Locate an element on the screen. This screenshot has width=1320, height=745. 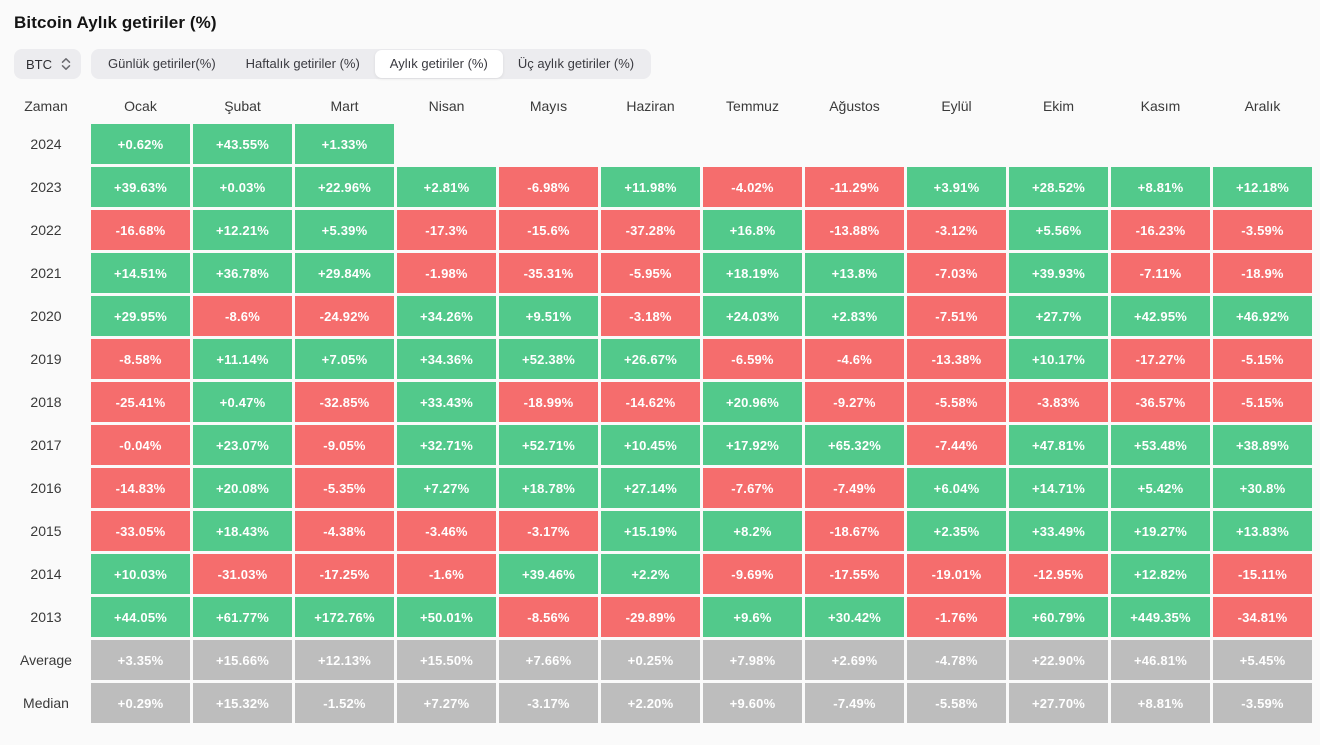
return-cell: +13.83% is located at coordinates (1262, 531).